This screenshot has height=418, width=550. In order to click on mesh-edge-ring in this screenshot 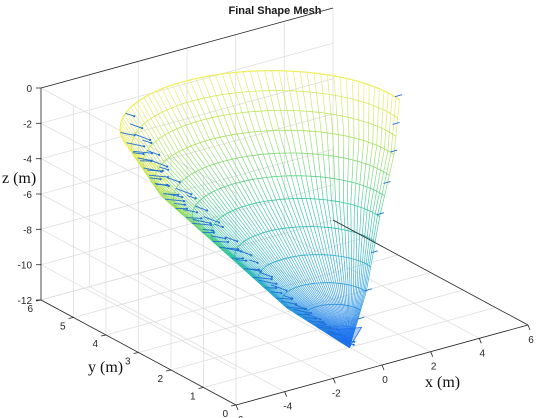, I will do `click(295, 227)`.